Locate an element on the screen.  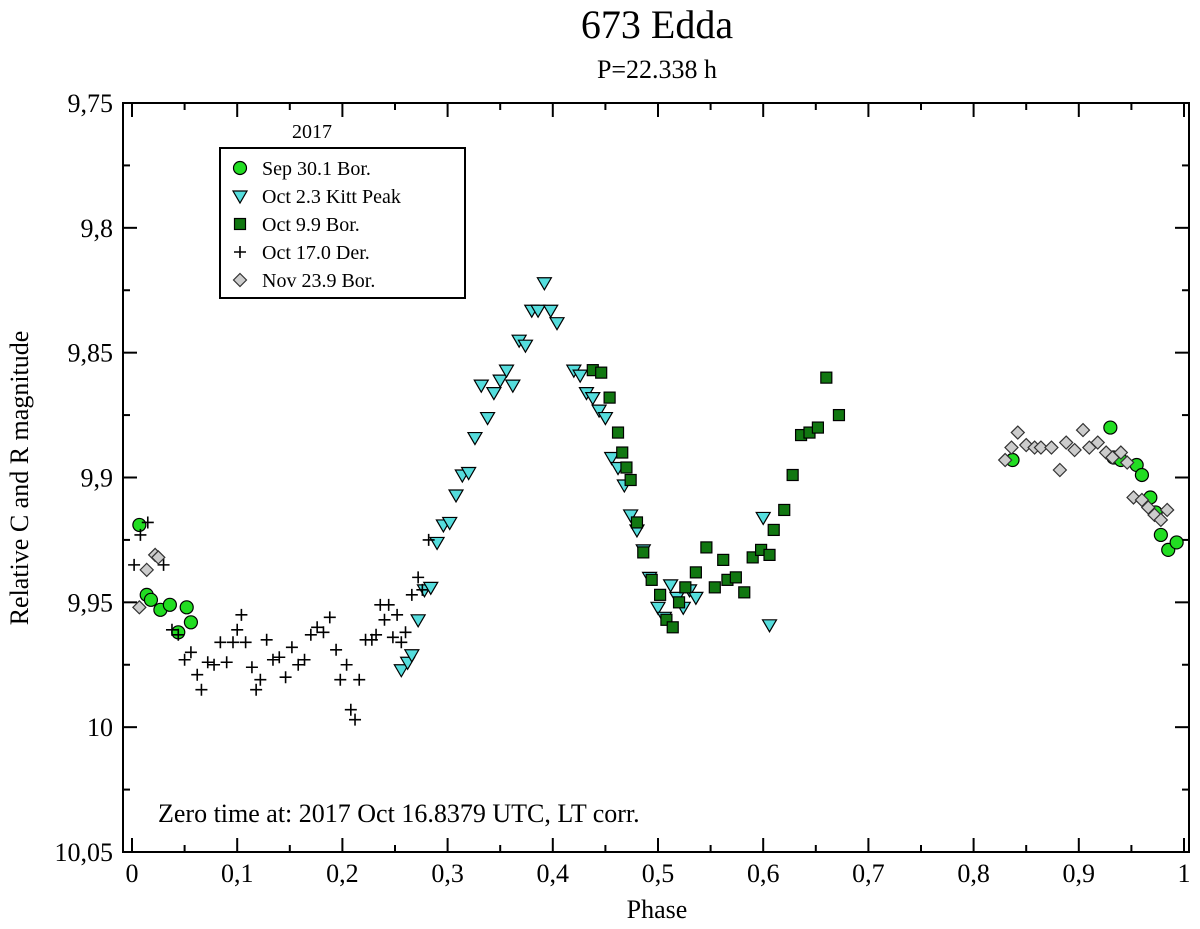
y-tick-label: 9,95 is located at coordinates (91, 602).